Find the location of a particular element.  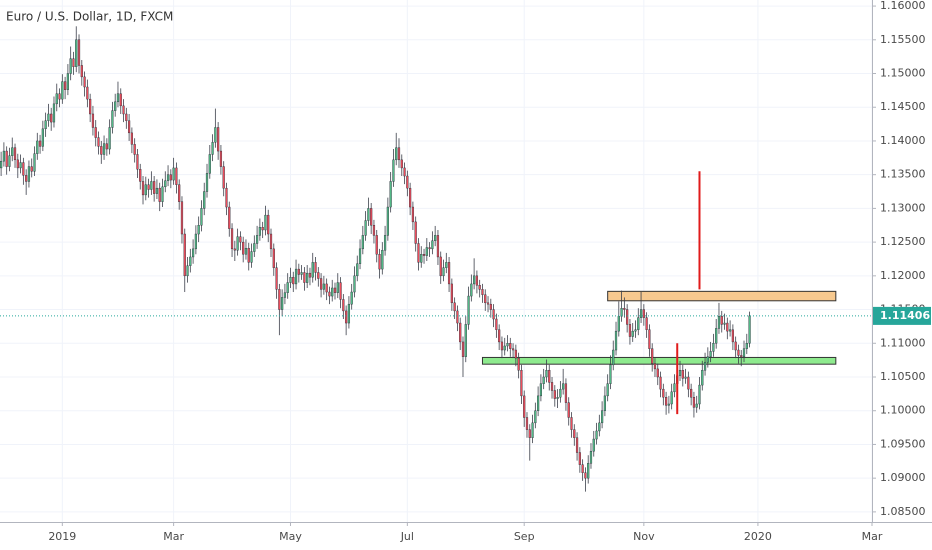

y-tick-label: 1.13000 is located at coordinates (903, 207).